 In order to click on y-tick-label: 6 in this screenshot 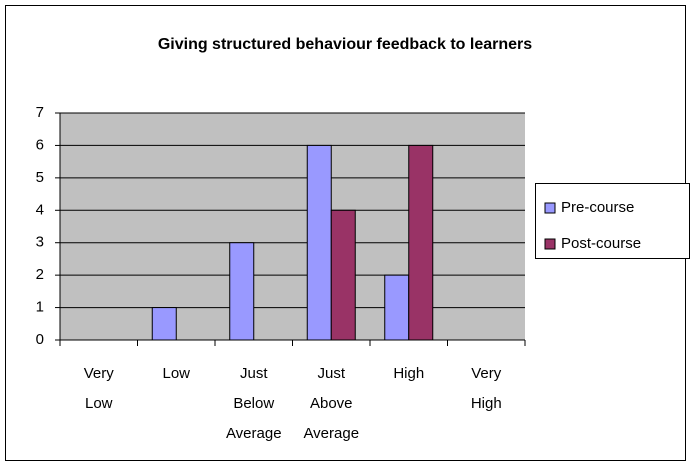, I will do `click(40, 144)`.